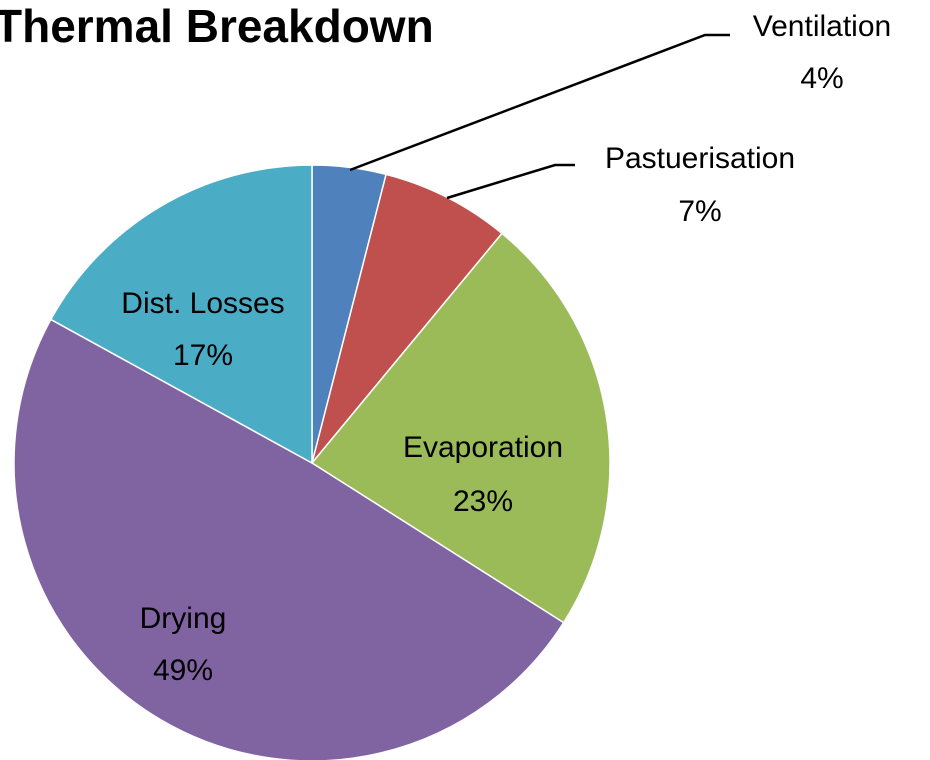 This screenshot has height=760, width=930. I want to click on chart-title: Thermal Breakdown, so click(217, 26).